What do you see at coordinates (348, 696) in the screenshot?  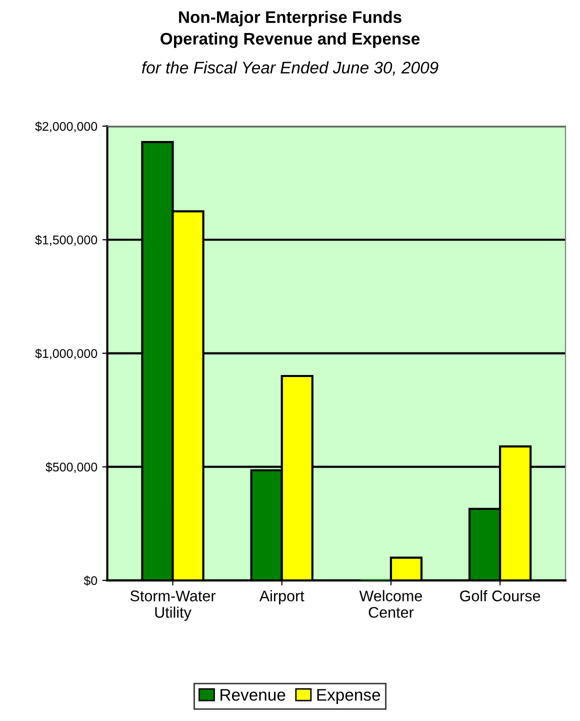 I see `legend-label: Expense` at bounding box center [348, 696].